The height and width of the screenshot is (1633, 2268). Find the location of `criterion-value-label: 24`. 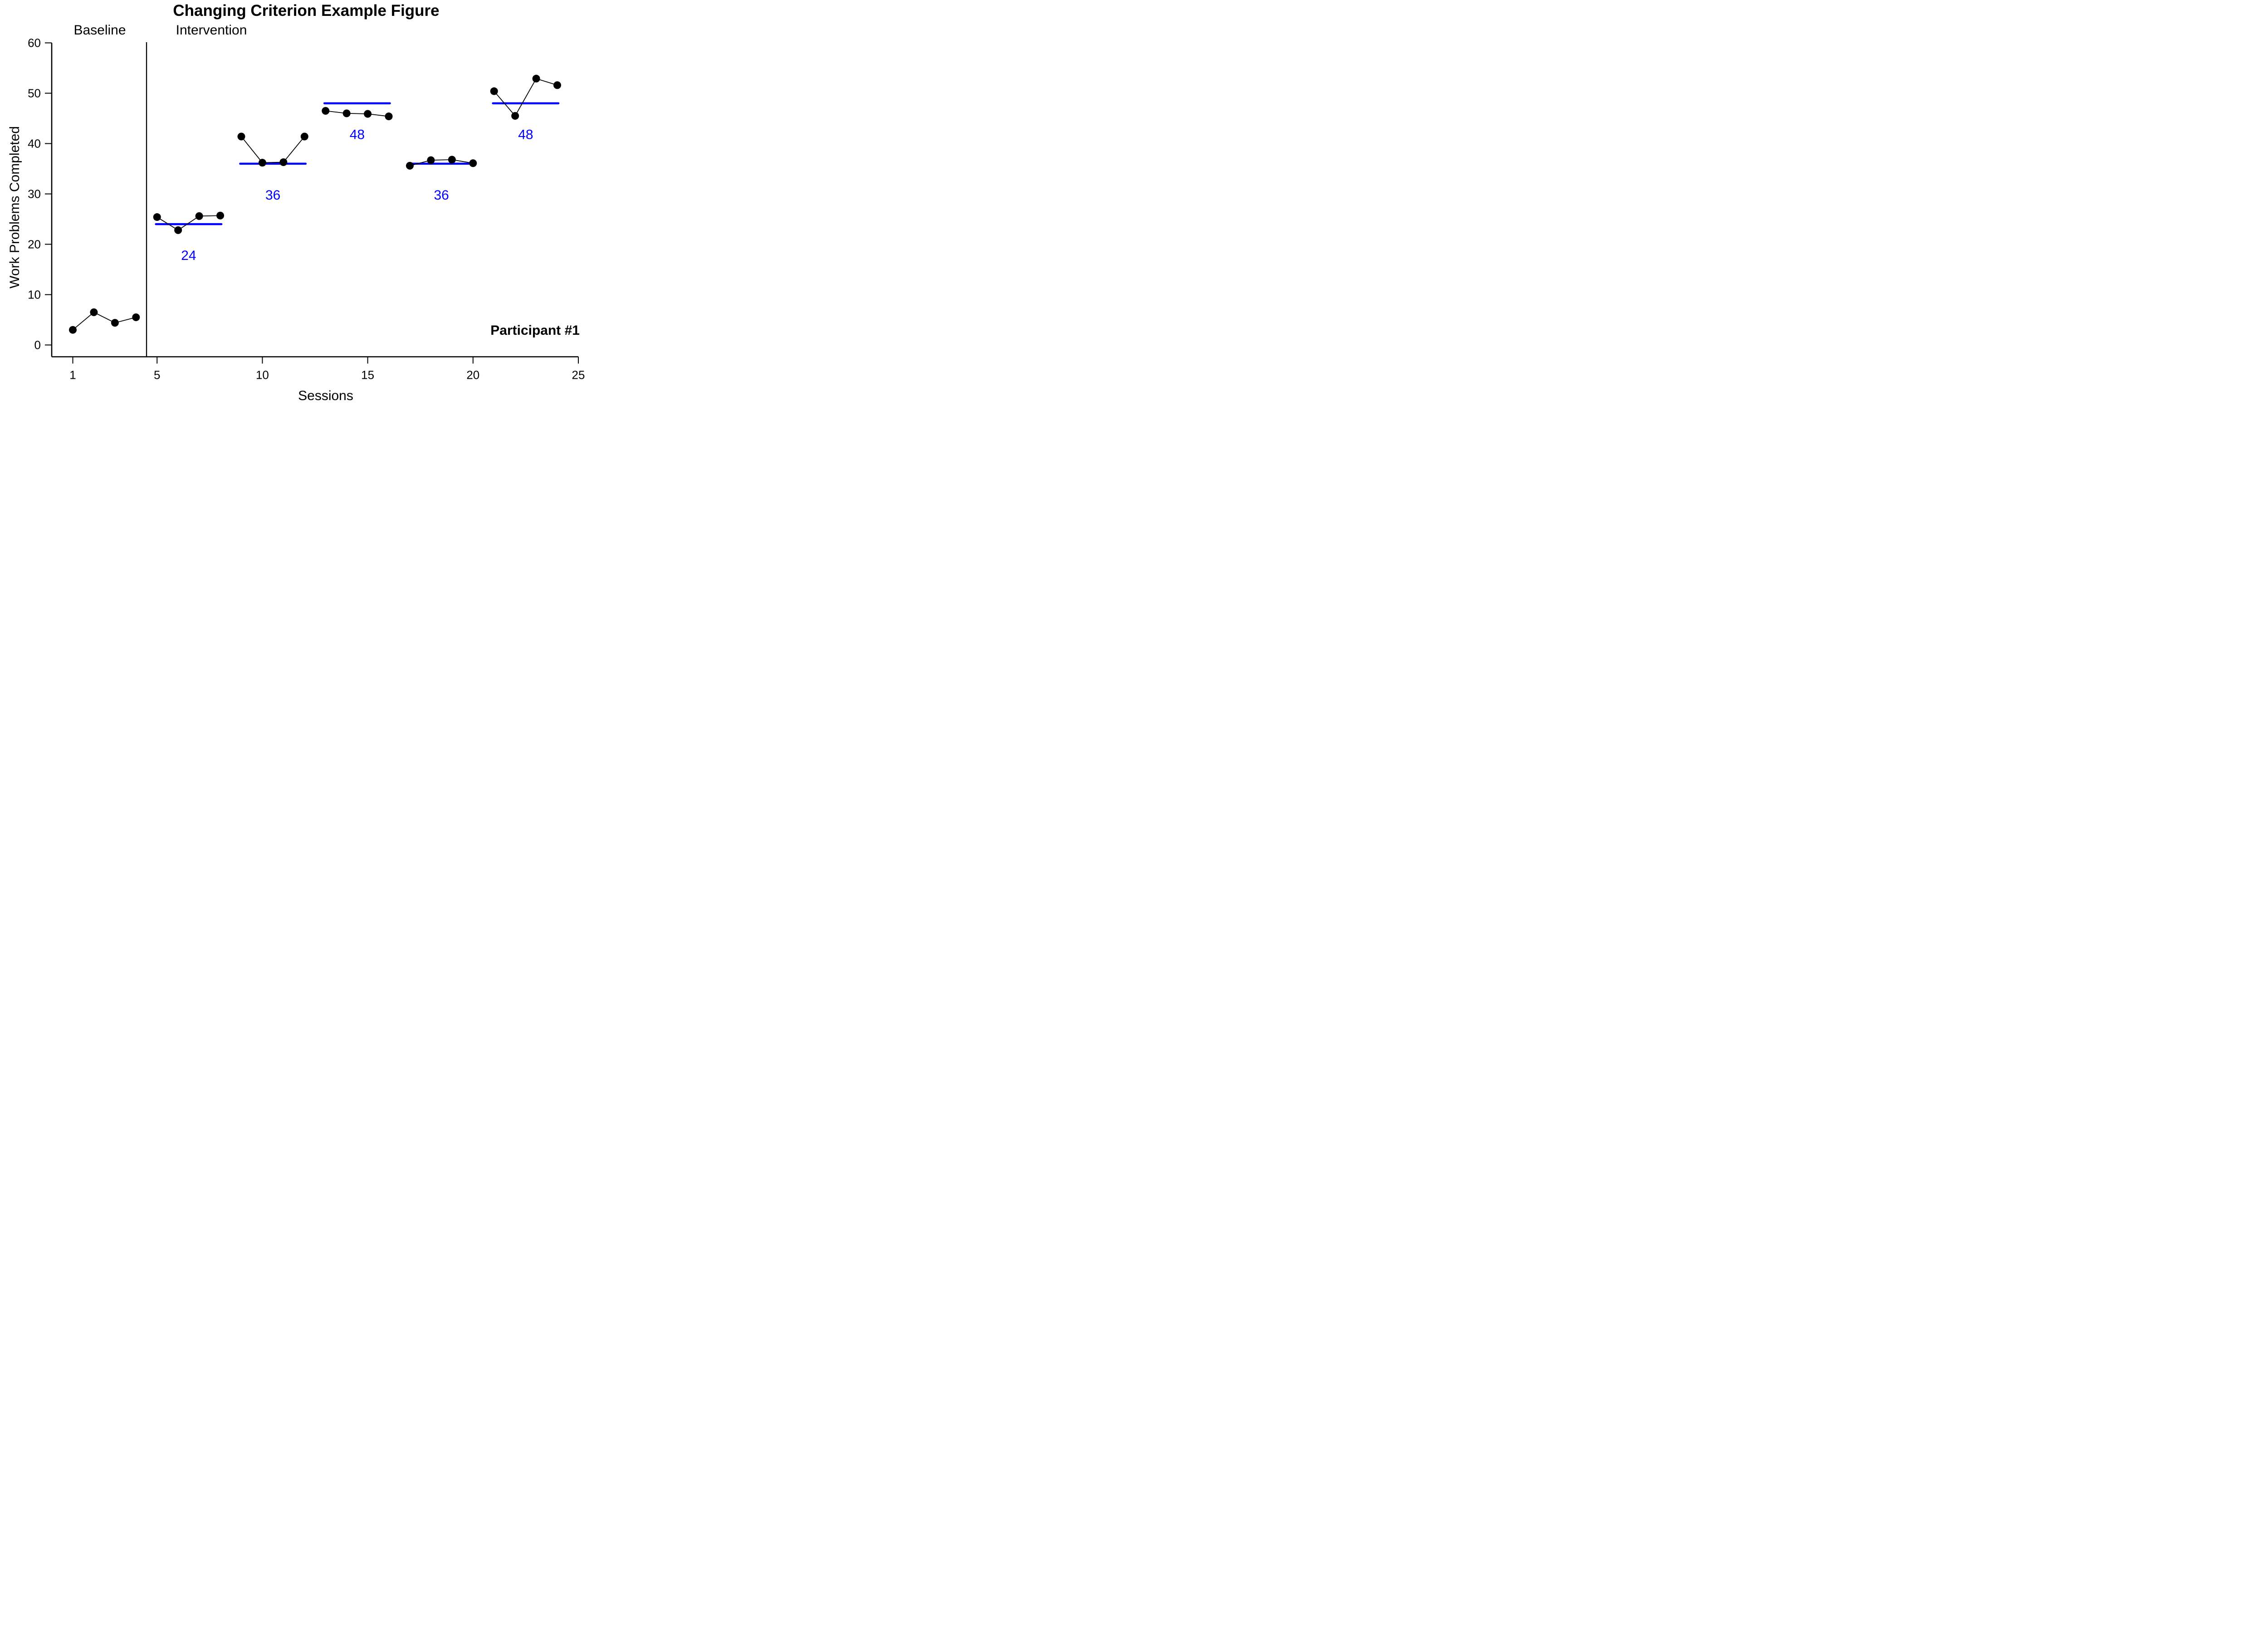

criterion-value-label: 24 is located at coordinates (189, 256).